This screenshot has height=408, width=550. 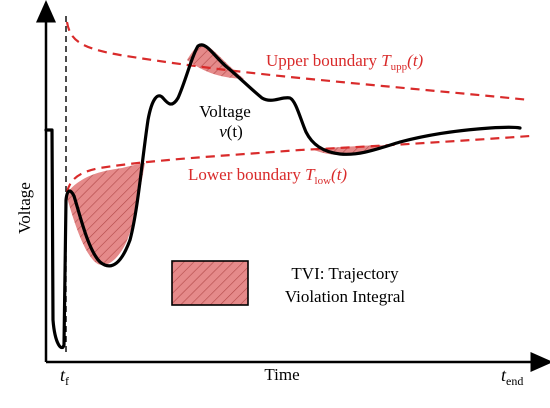 I want to click on y-axis-label: Voltage, so click(x=24, y=208).